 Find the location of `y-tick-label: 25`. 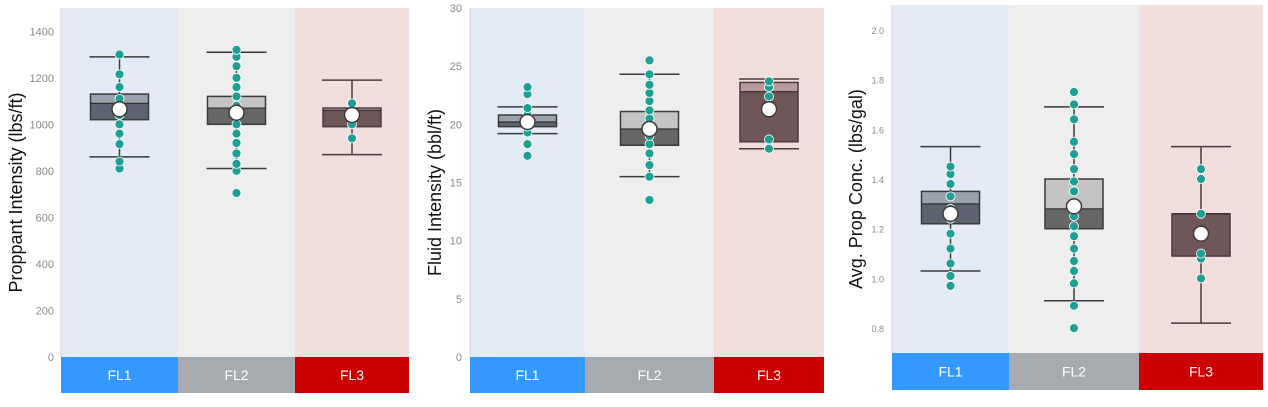

y-tick-label: 25 is located at coordinates (456, 67).